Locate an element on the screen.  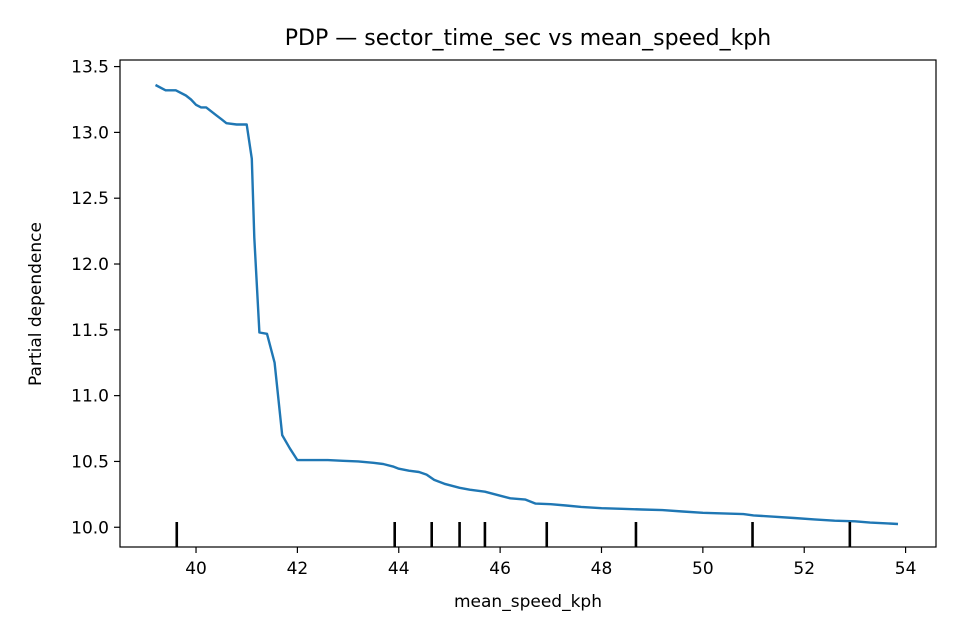
chart-title: PDP — sector_time_sec vs mean_speed_kph is located at coordinates (528, 38).